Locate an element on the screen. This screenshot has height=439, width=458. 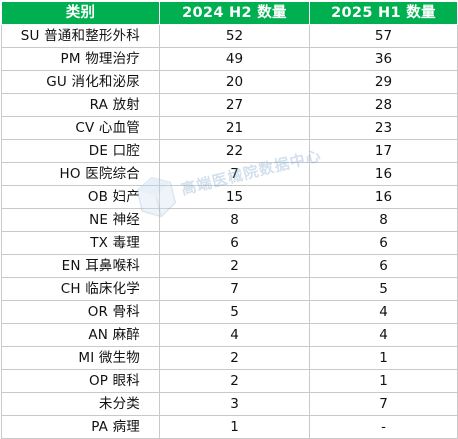
category-cell: GU 消化和泌尿 is located at coordinates (80, 82).